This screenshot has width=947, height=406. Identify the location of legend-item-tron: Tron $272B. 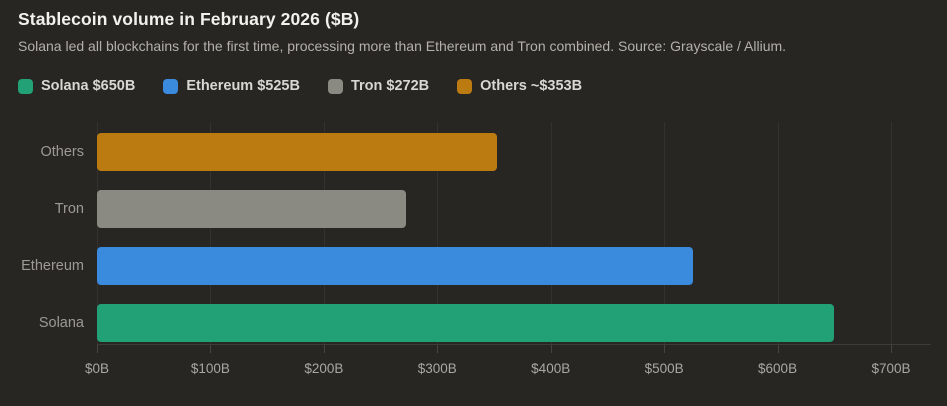
(378, 86).